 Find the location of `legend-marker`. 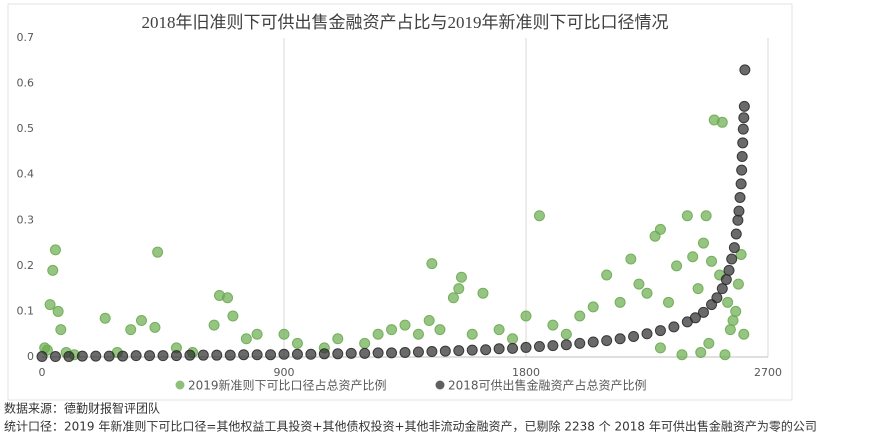

legend-marker is located at coordinates (180, 385).